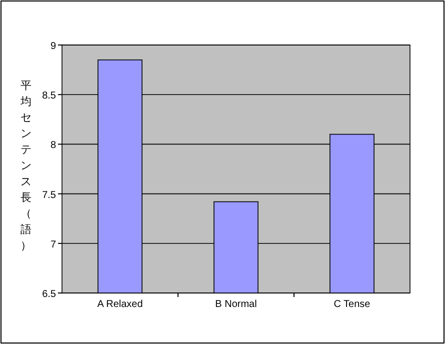 This screenshot has height=344, width=445. What do you see at coordinates (26, 166) in the screenshot?
I see `text: 平均センテンス長（語）` at bounding box center [26, 166].